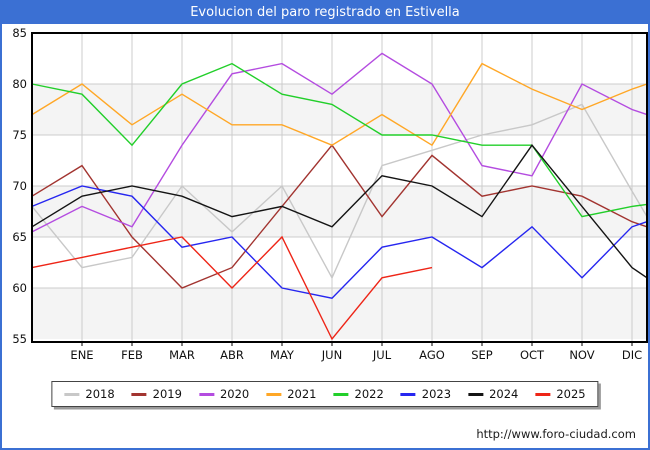 The image size is (650, 450). What do you see at coordinates (436, 394) in the screenshot?
I see `legend-label: 2023` at bounding box center [436, 394].